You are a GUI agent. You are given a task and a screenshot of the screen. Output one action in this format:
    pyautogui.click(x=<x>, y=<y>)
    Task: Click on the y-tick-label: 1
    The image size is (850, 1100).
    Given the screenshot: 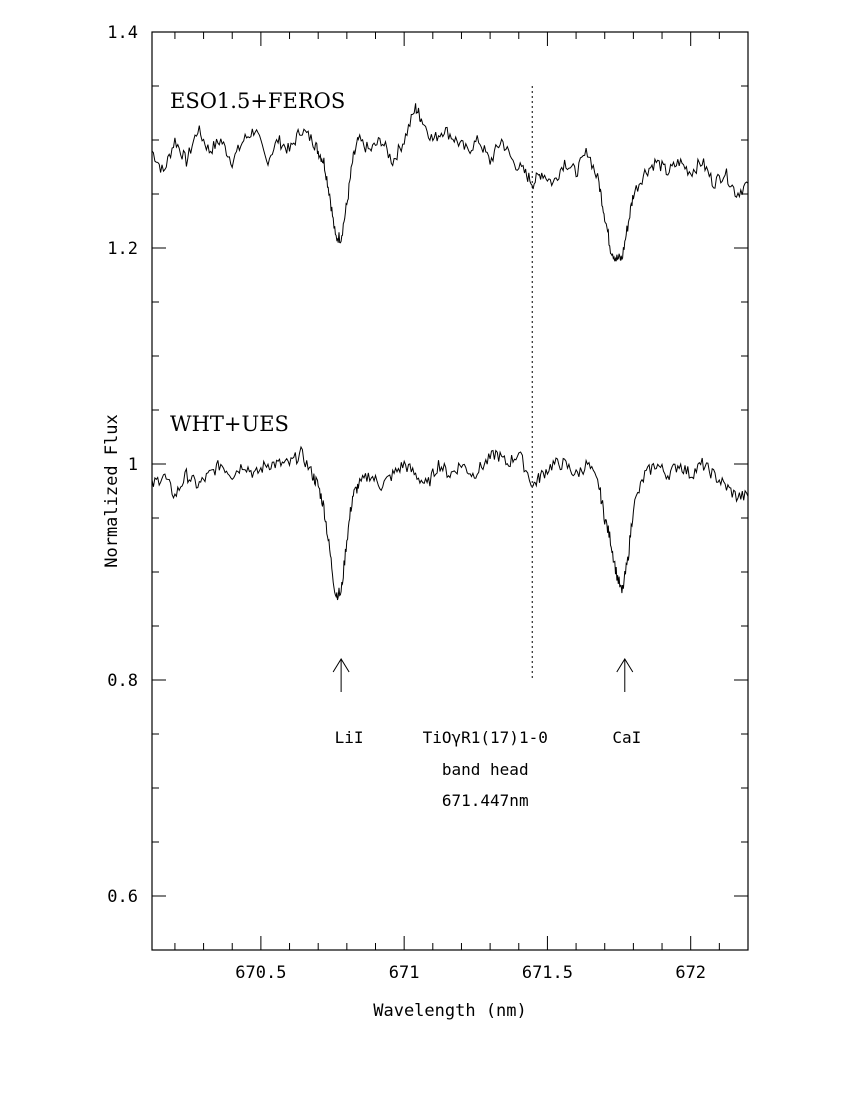 What is the action you would take?
    pyautogui.click(x=133, y=465)
    